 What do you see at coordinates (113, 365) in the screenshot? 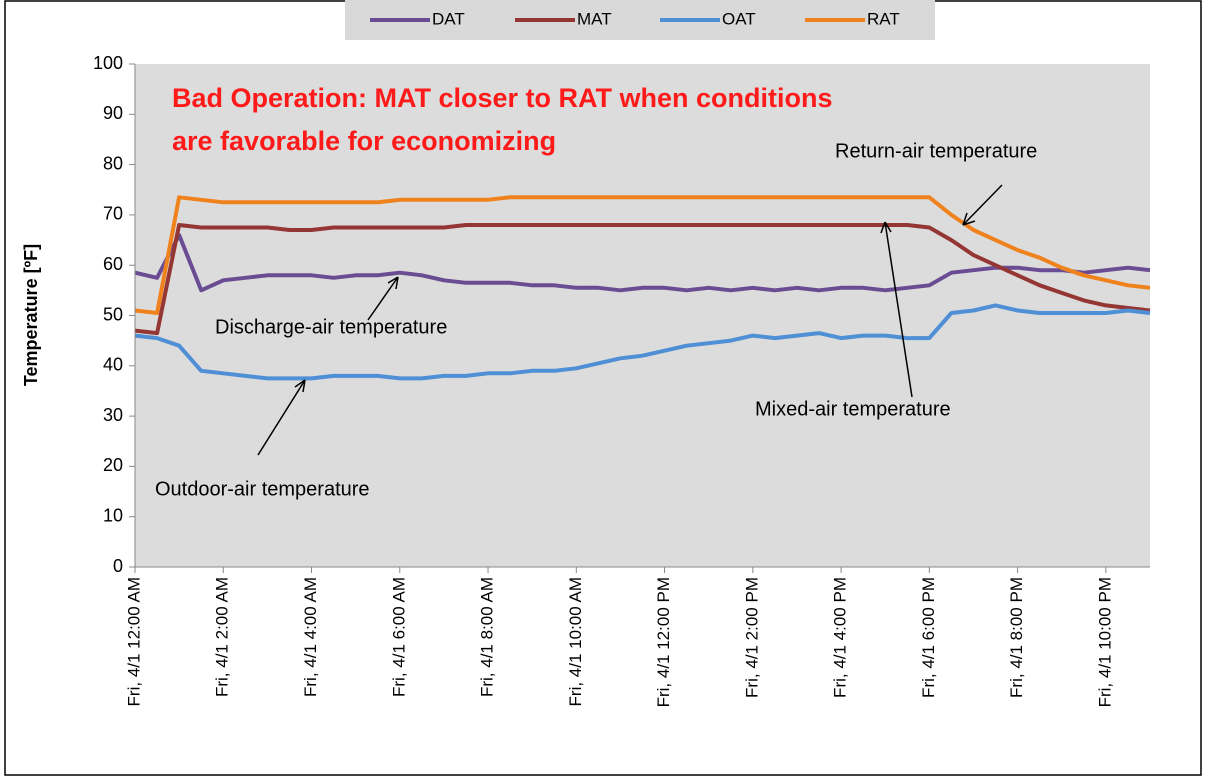
I see `y-tick-label: 40` at bounding box center [113, 365].